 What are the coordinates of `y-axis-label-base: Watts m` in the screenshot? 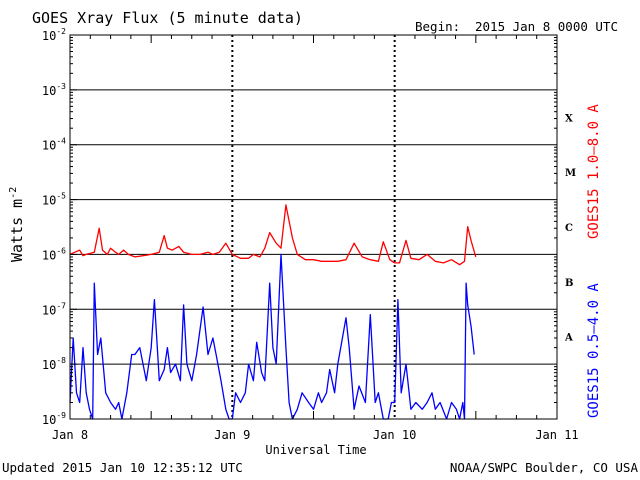 It's located at (17, 230).